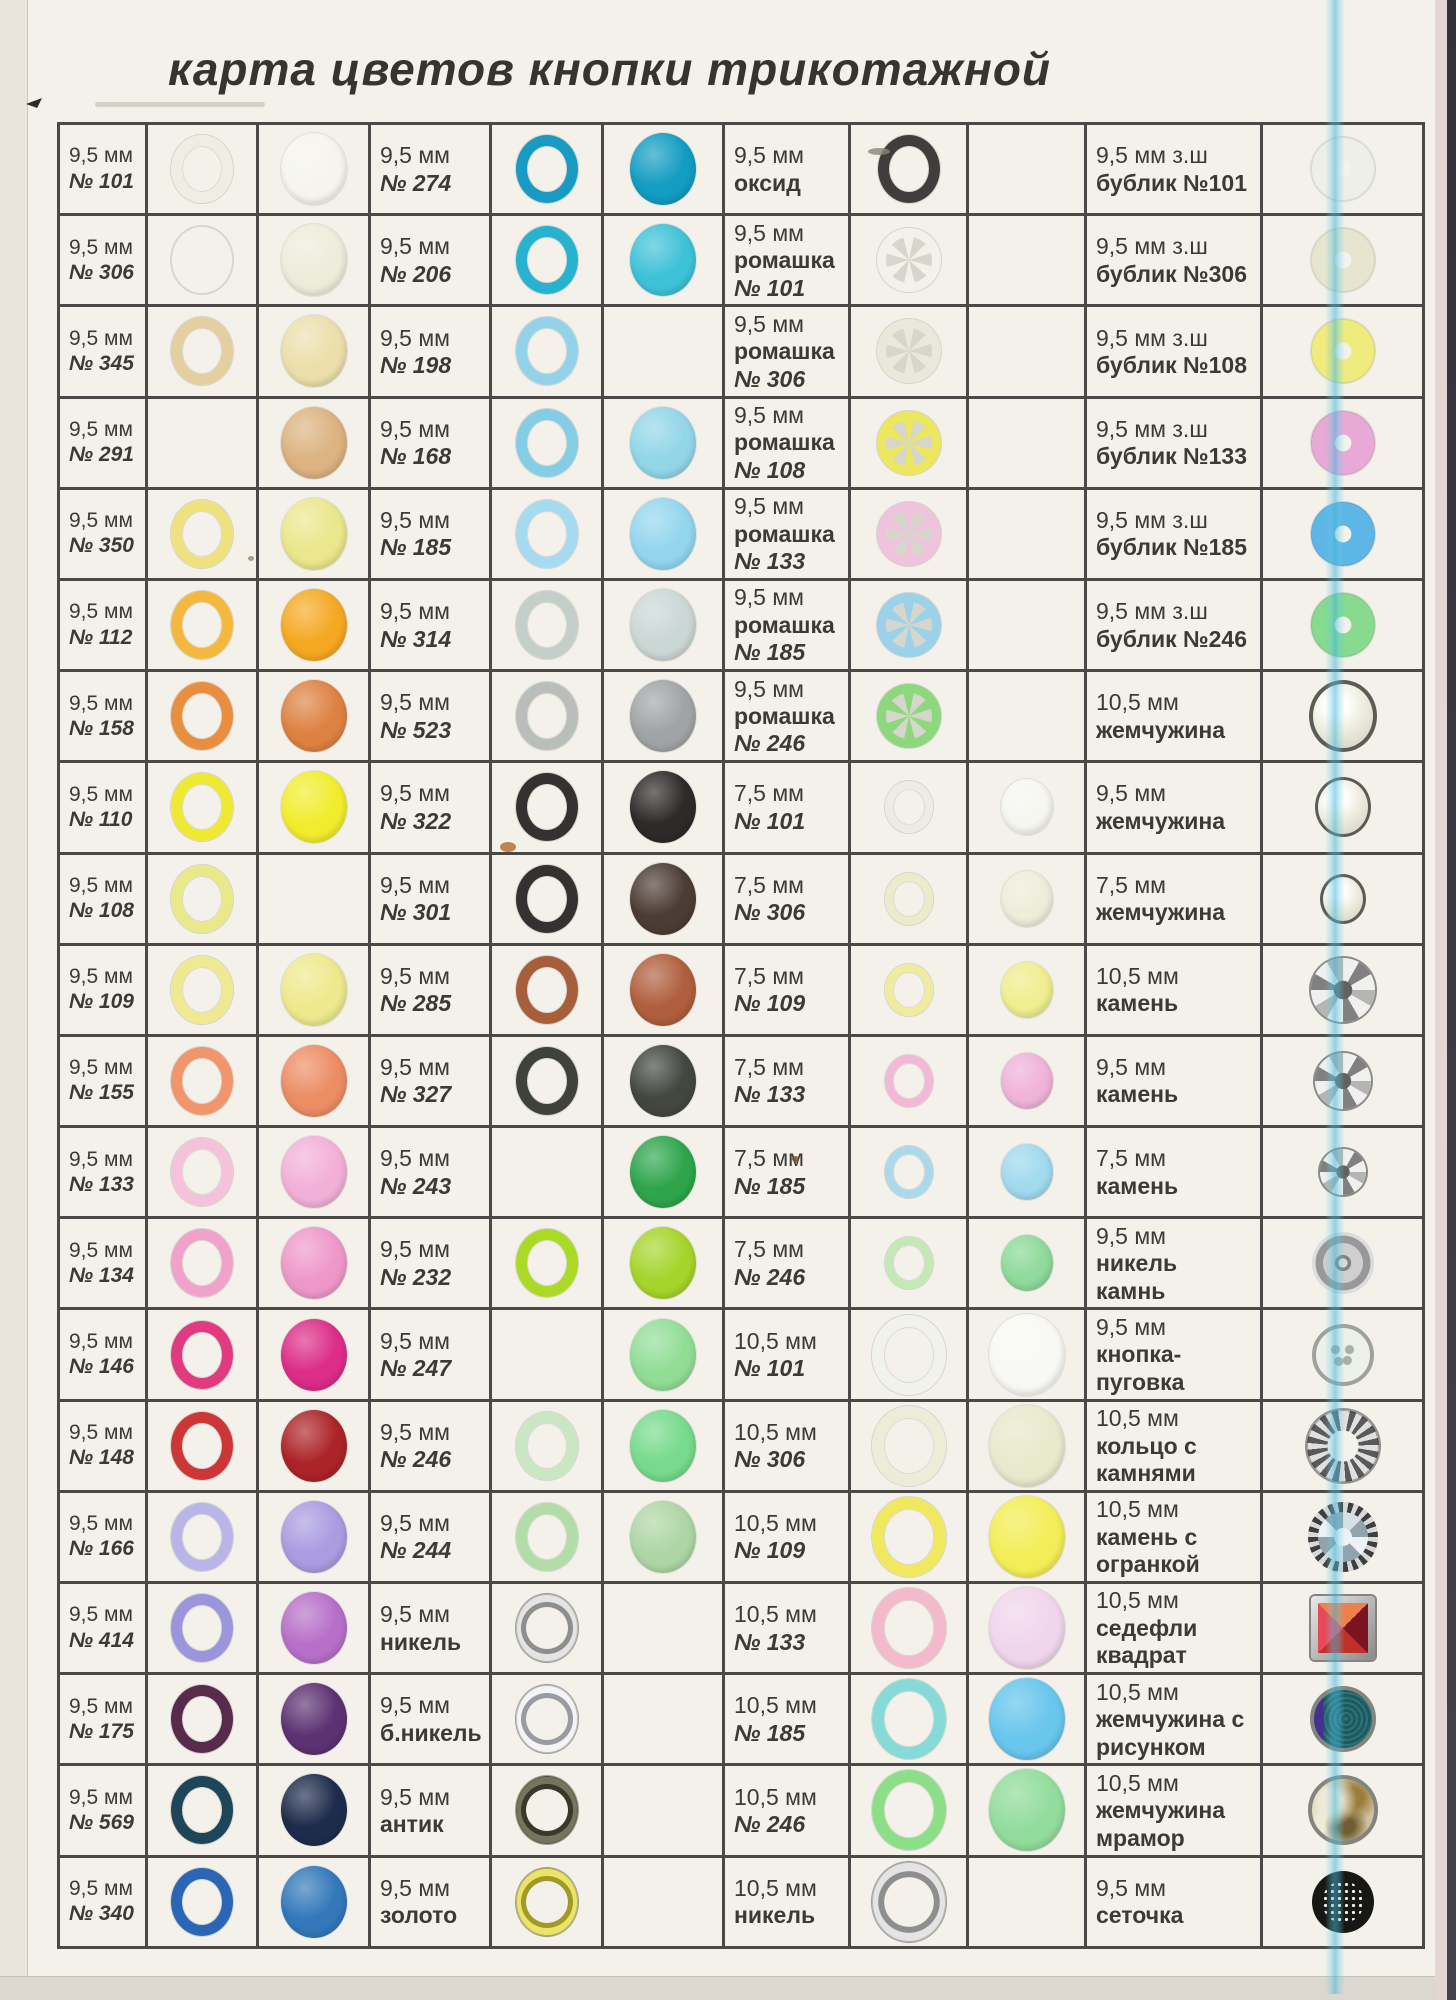  I want to click on size-number-label: 9,5 мм з.ш бублик №133, so click(1175, 444).